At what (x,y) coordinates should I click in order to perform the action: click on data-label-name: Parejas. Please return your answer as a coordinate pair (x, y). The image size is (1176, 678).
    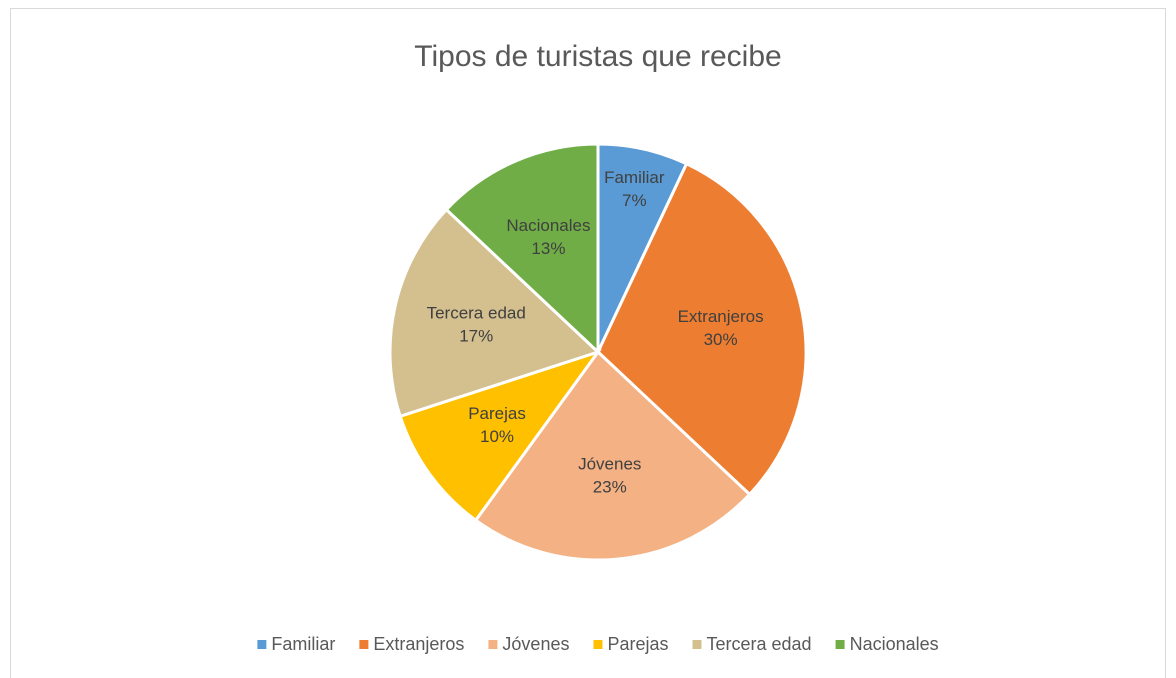
    Looking at the image, I should click on (497, 413).